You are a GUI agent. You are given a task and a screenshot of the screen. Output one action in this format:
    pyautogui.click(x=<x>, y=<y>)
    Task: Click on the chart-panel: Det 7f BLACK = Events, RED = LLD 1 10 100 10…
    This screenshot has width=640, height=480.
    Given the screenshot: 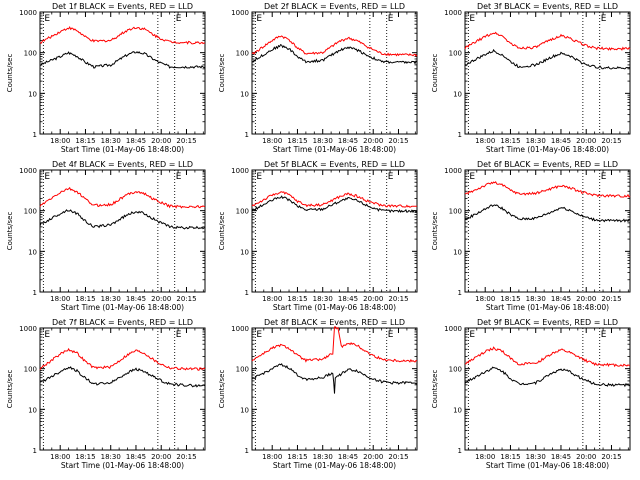 What is the action you would take?
    pyautogui.click(x=106, y=394)
    